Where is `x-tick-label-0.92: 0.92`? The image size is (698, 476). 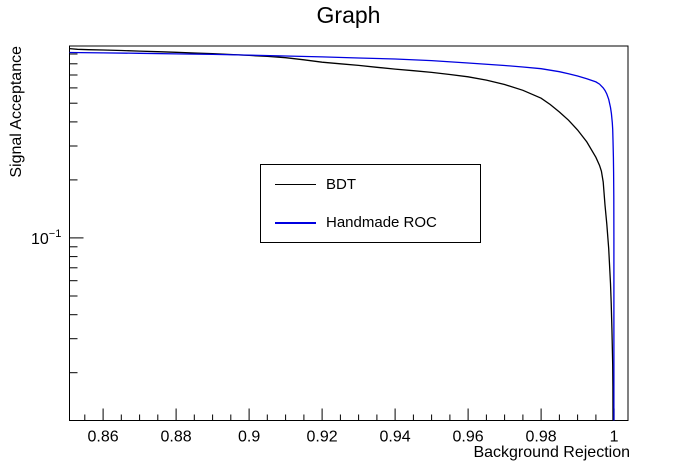
x-tick-label-0.92: 0.92 is located at coordinates (322, 437).